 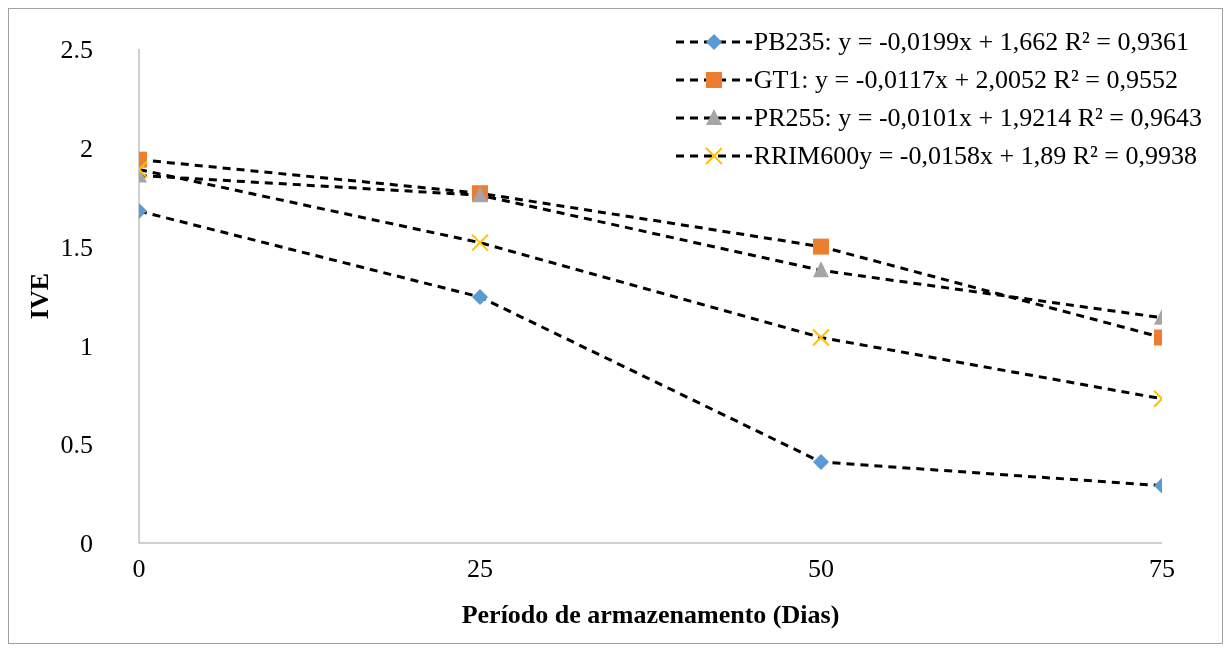 What do you see at coordinates (86, 346) in the screenshot?
I see `y-tick-label: 1` at bounding box center [86, 346].